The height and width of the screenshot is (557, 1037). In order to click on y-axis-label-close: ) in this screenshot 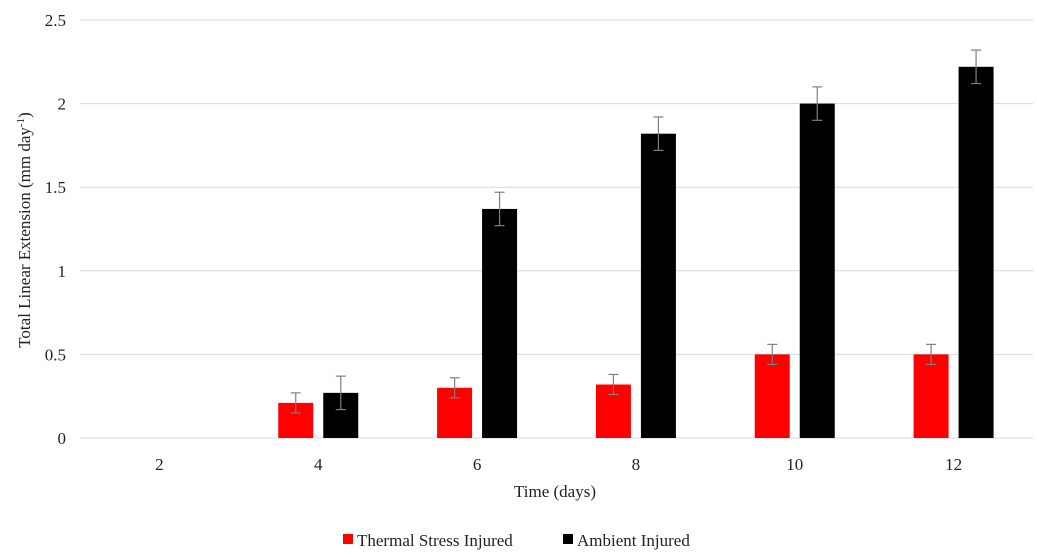, I will do `click(24, 115)`.